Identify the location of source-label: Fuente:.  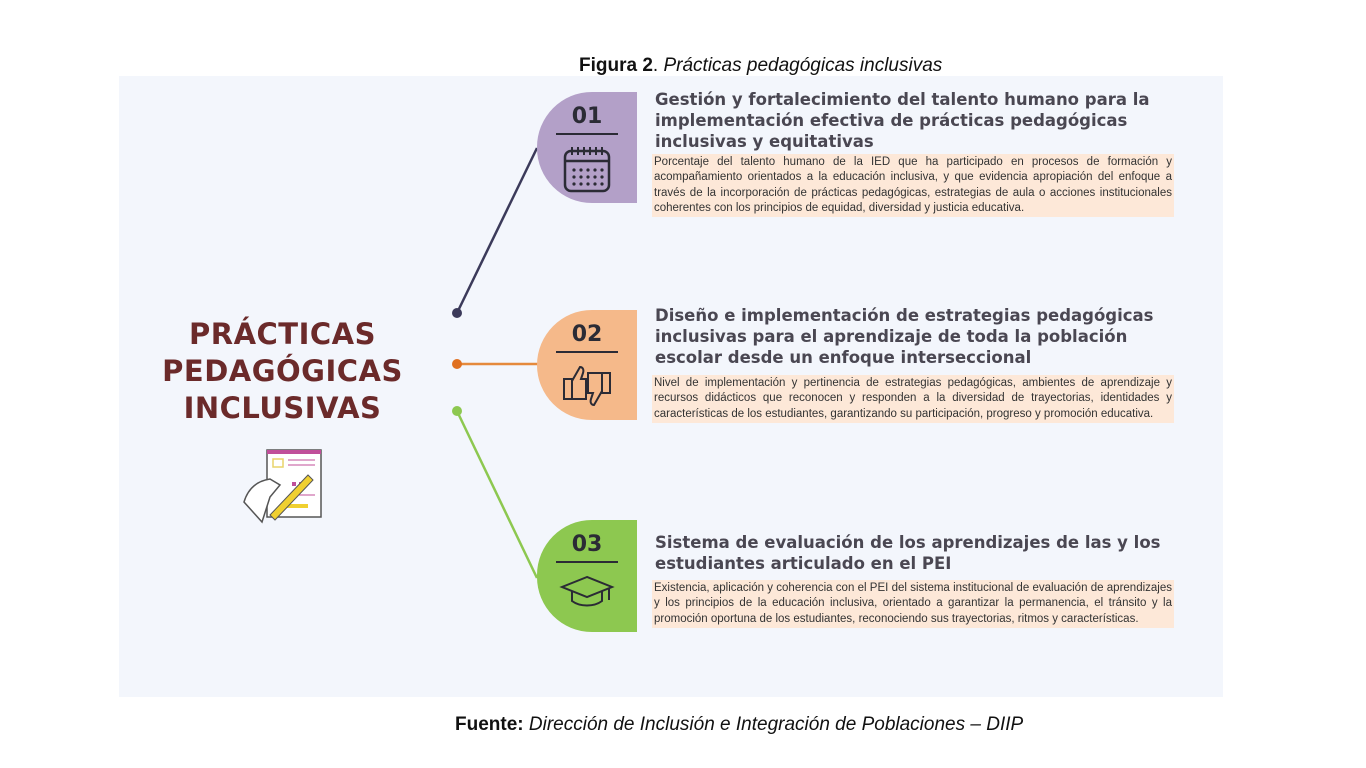
(489, 724).